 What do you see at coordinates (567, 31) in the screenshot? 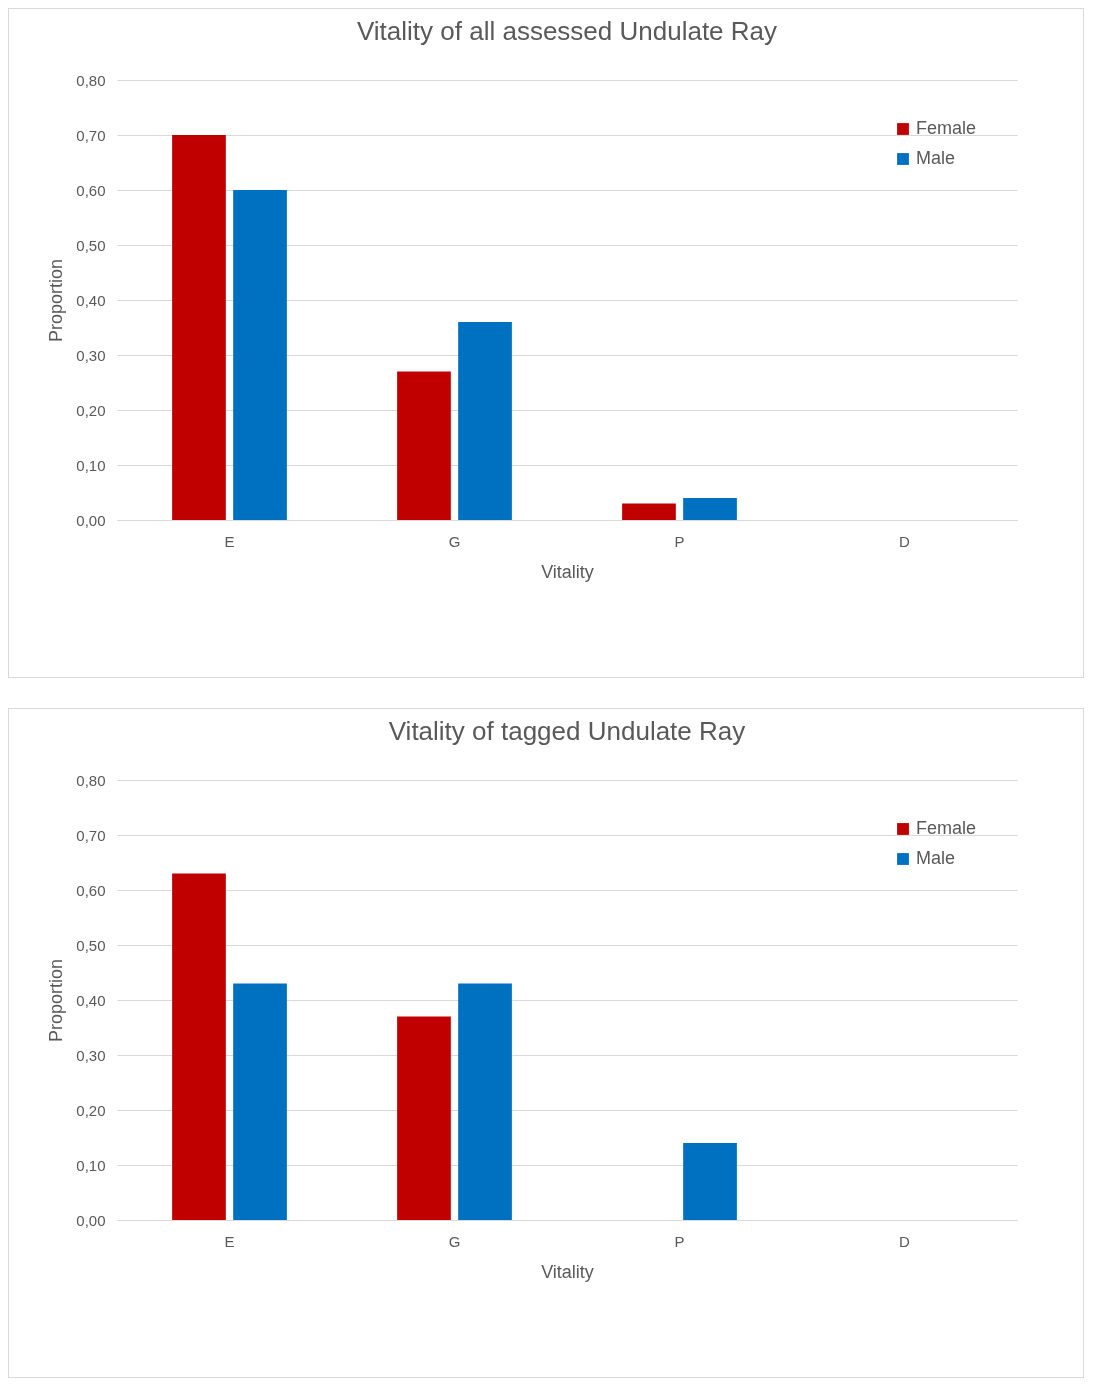
I see `chart-title: Vitality of all assessed Undulate Ray` at bounding box center [567, 31].